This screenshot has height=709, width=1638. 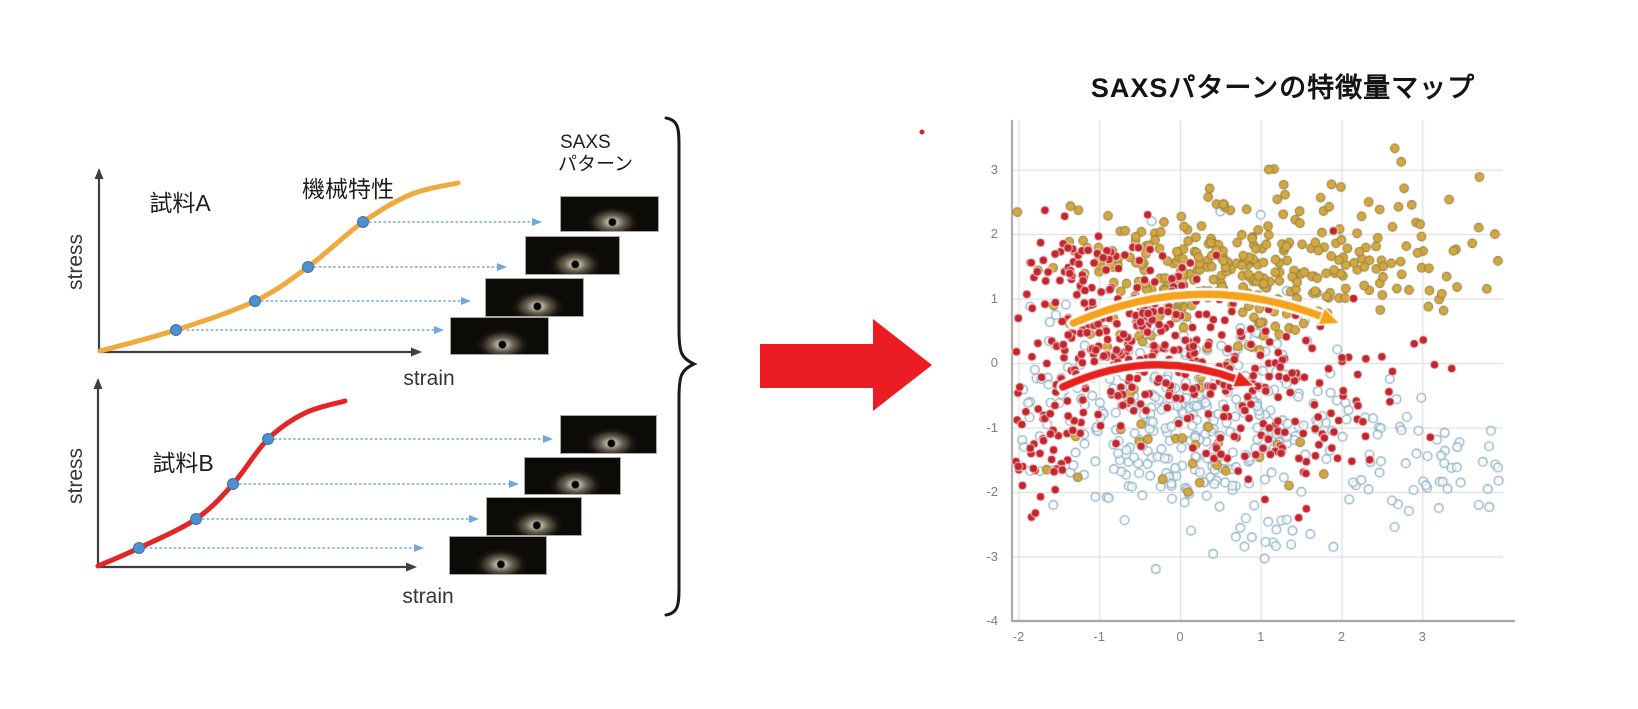 I want to click on y-tick-label: -4, so click(x=992, y=620).